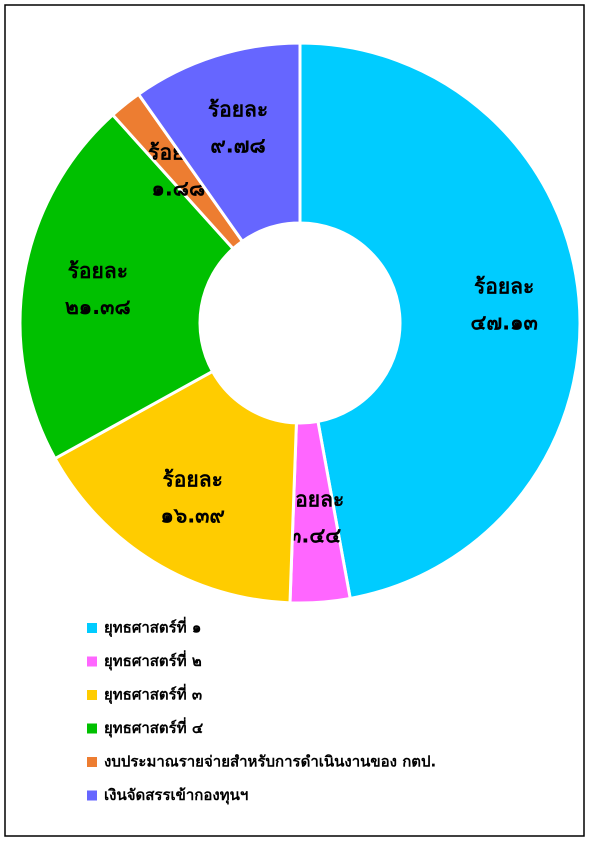 The width and height of the screenshot is (589, 846). Describe the element at coordinates (503, 323) in the screenshot. I see `data-label: ๔๗.๑๓` at that location.